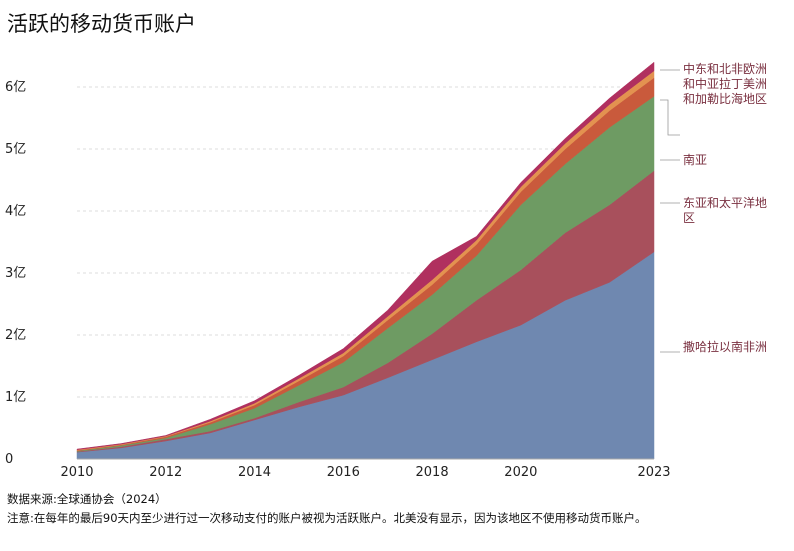 The width and height of the screenshot is (794, 551). Describe the element at coordinates (725, 347) in the screenshot. I see `legend-label: 撒哈拉以南非洲` at that location.